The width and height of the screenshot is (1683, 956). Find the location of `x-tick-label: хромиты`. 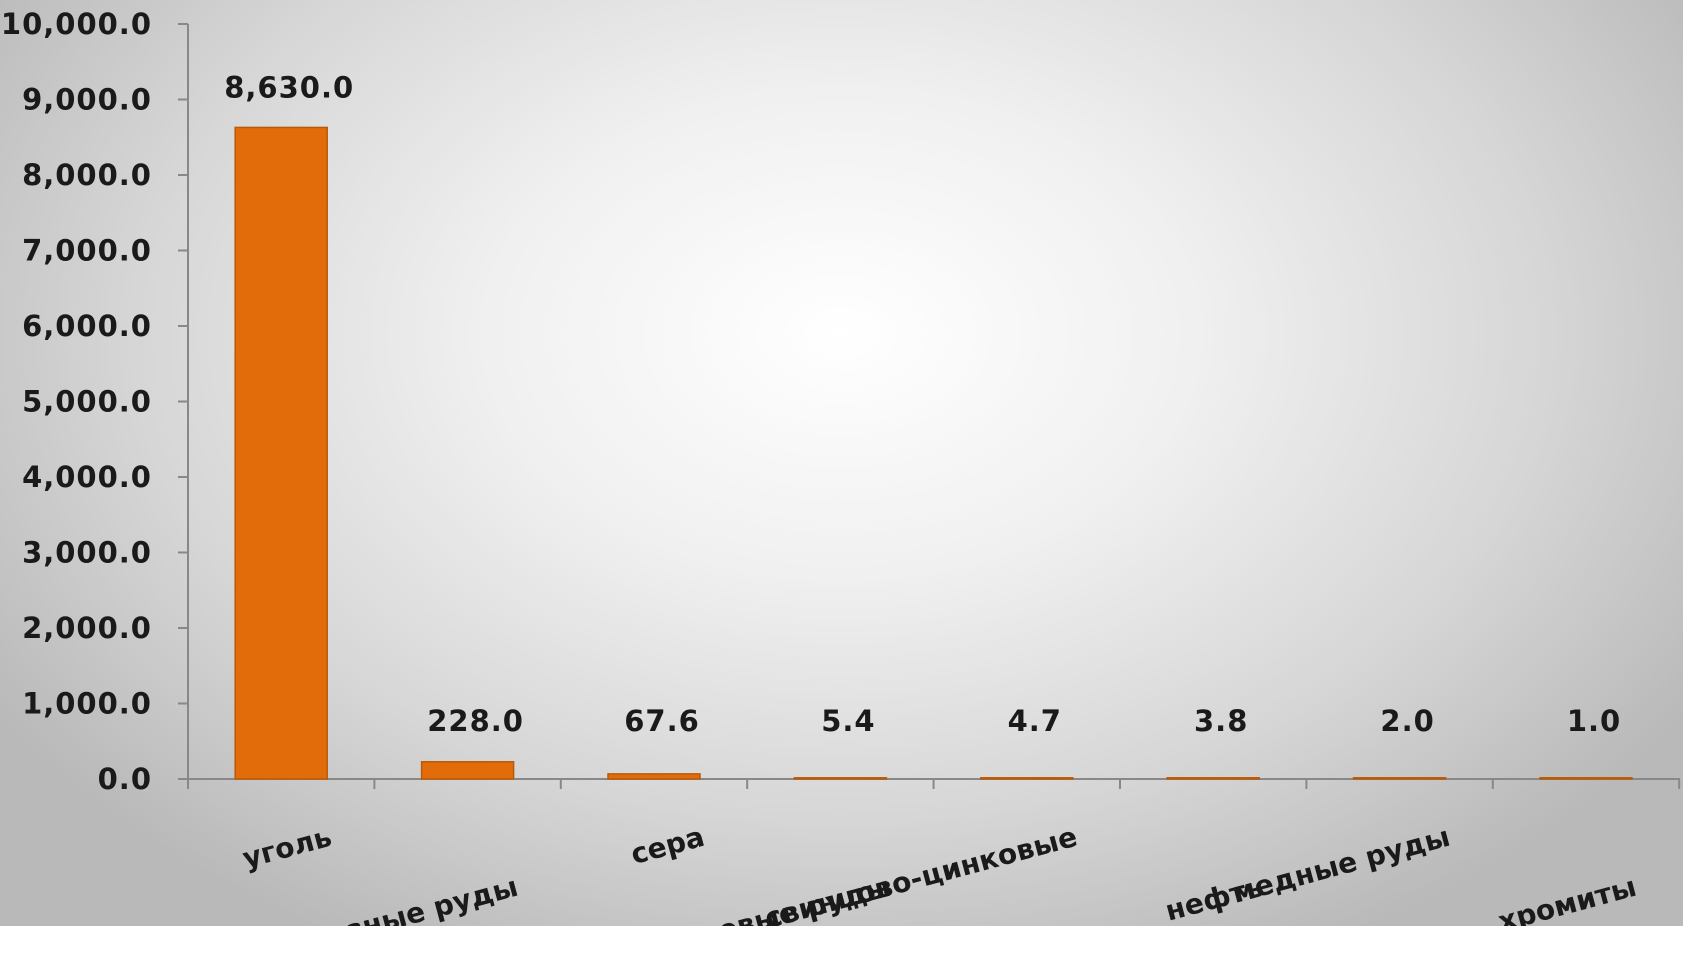

x-tick-label: хромиты is located at coordinates (1567, 898).